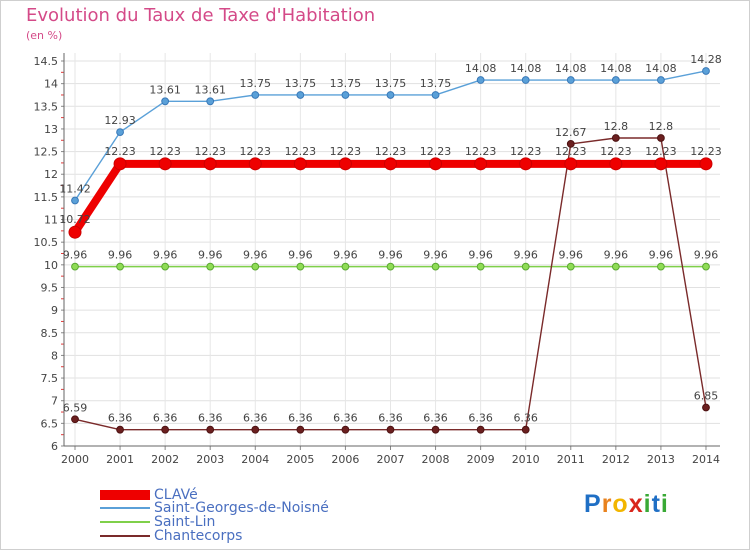 The image size is (750, 550). Describe the element at coordinates (526, 164) in the screenshot. I see `data-point-clave-2010` at that location.